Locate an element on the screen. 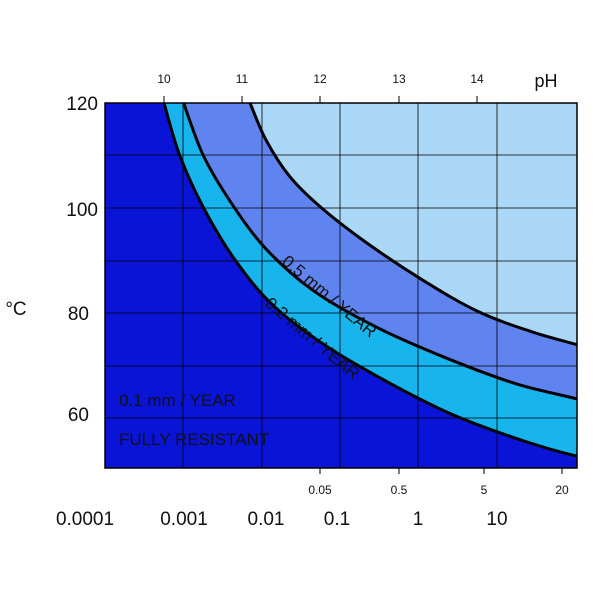 This screenshot has width=600, height=600. y-tick-label: 80 is located at coordinates (78, 314).